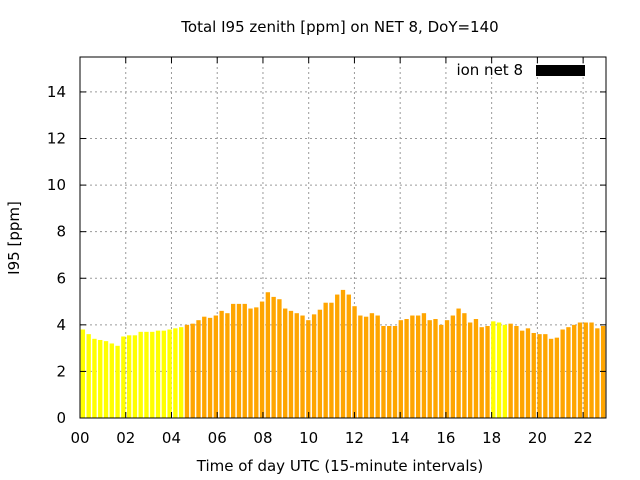 Image resolution: width=640 pixels, height=480 pixels. What do you see at coordinates (14, 238) in the screenshot?
I see `y-axis-label: I95 [ppm]` at bounding box center [14, 238].